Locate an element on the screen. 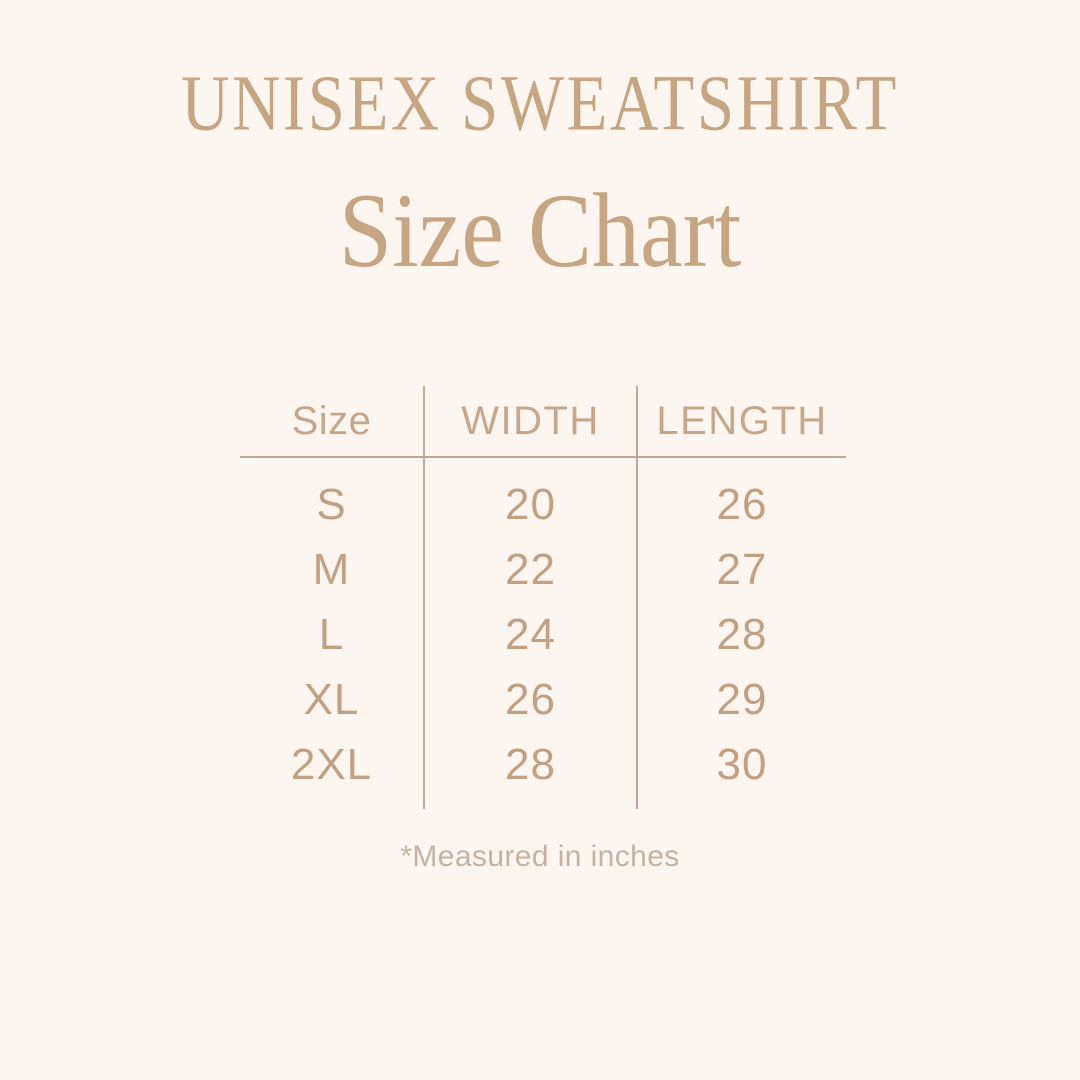 The width and height of the screenshot is (1080, 1080). page-title-product: UNISEX SWEATSHIRT is located at coordinates (540, 103).